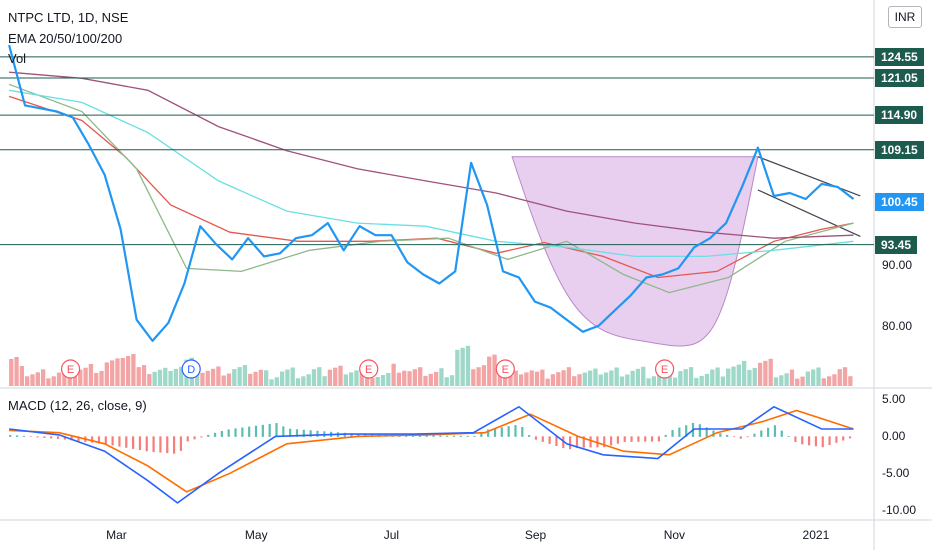 Image resolution: width=932 pixels, height=550 pixels. What do you see at coordinates (809, 176) in the screenshot?
I see `handle-upper-trendline` at bounding box center [809, 176].